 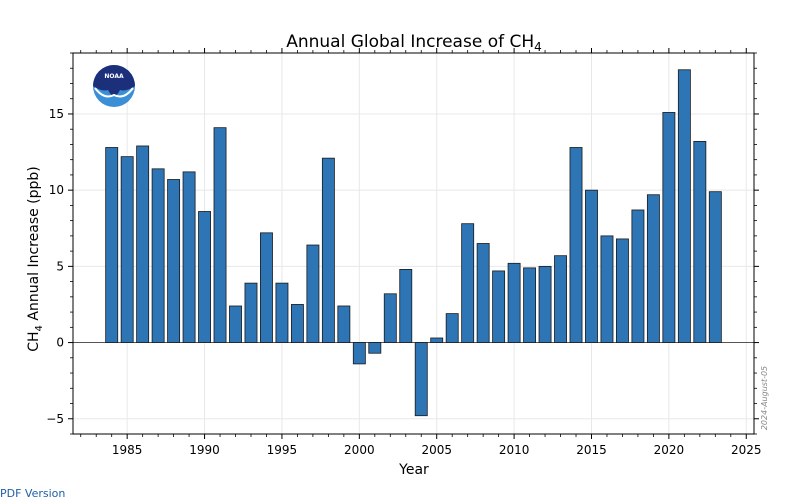 What do you see at coordinates (114, 76) in the screenshot?
I see `noaa-logo-text: NOAA` at bounding box center [114, 76].